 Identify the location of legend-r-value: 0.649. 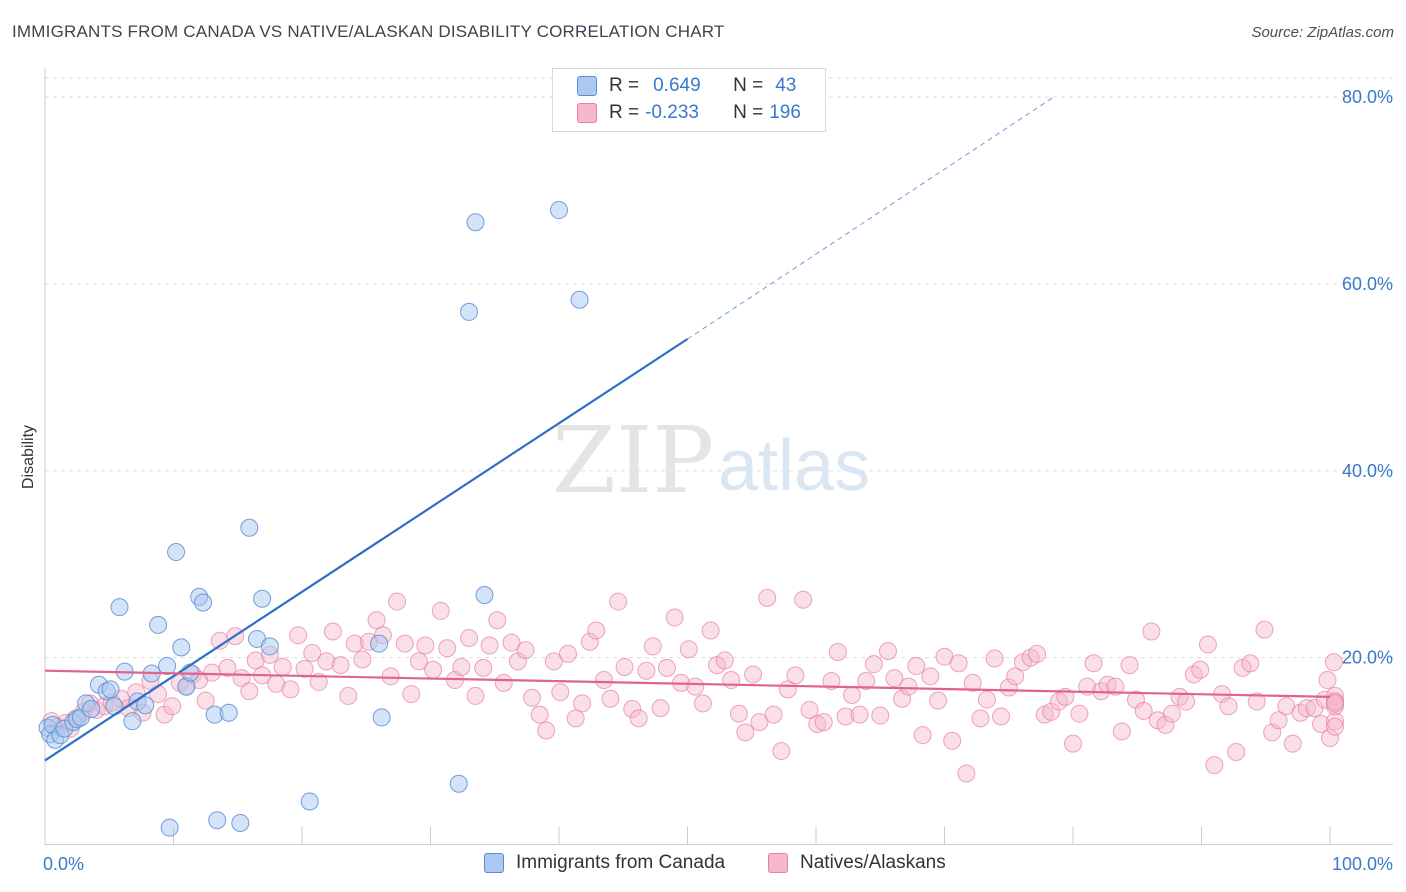
(677, 85).